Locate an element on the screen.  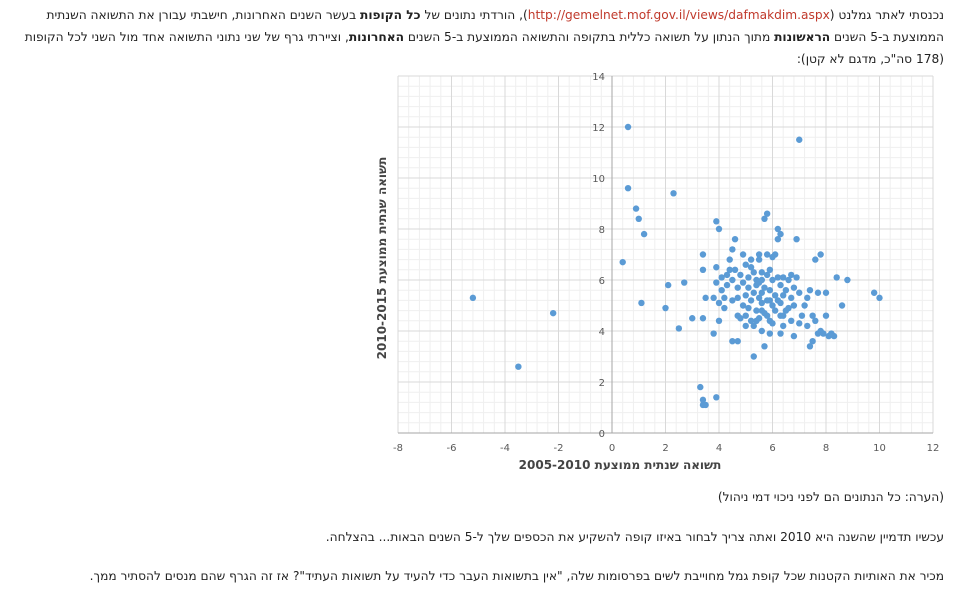
y-tick-label: 14 is located at coordinates (598, 77).